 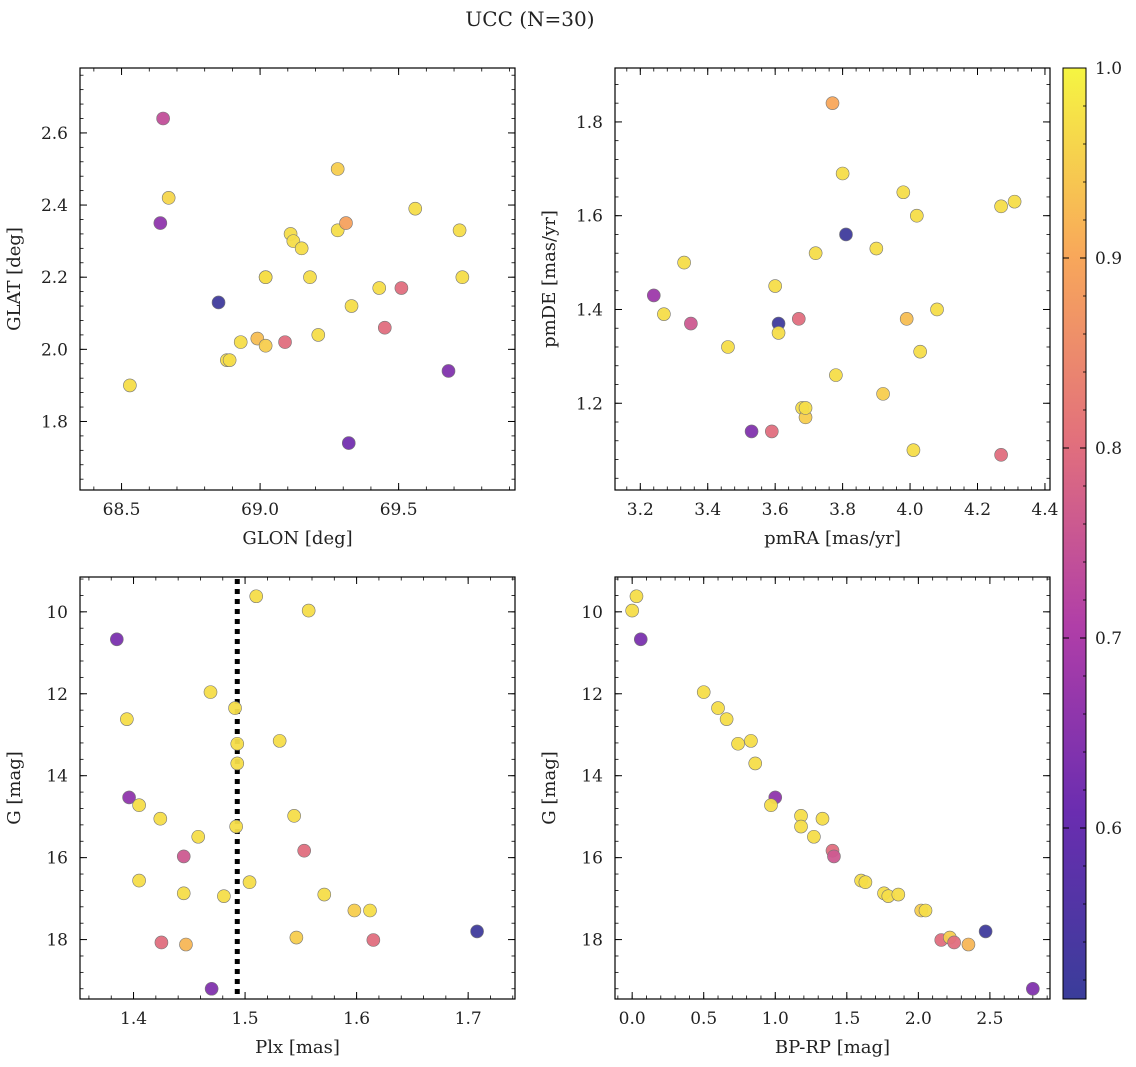 I want to click on y-axis-label: pmDE [mas/yr], so click(x=549, y=279).